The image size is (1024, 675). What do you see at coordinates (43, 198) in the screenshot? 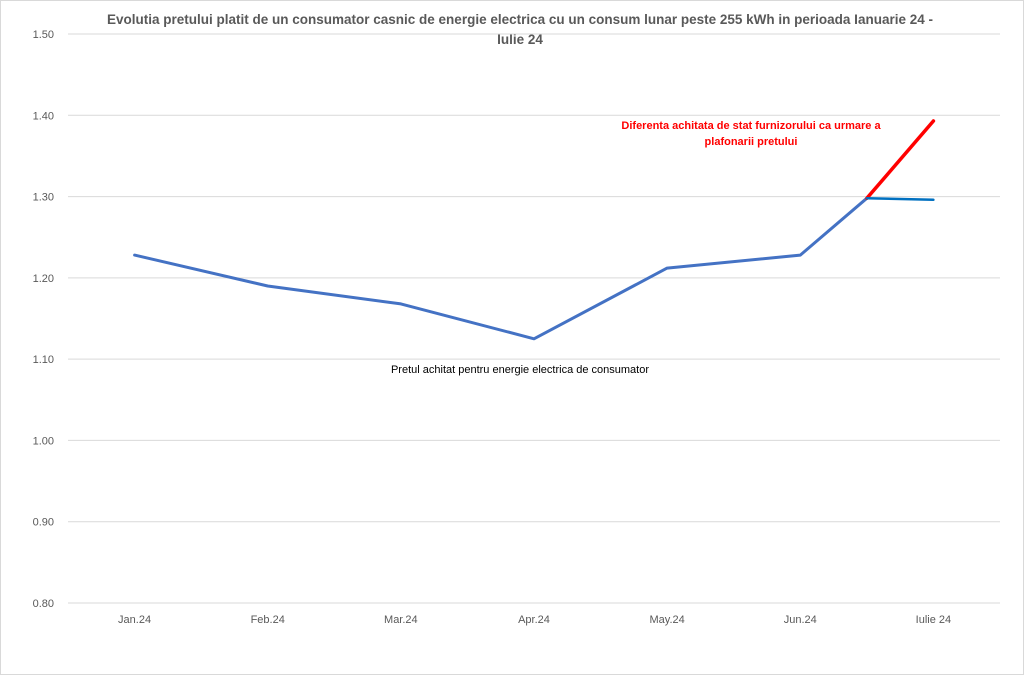
I see `y-tick-label: 1.30` at bounding box center [43, 198].